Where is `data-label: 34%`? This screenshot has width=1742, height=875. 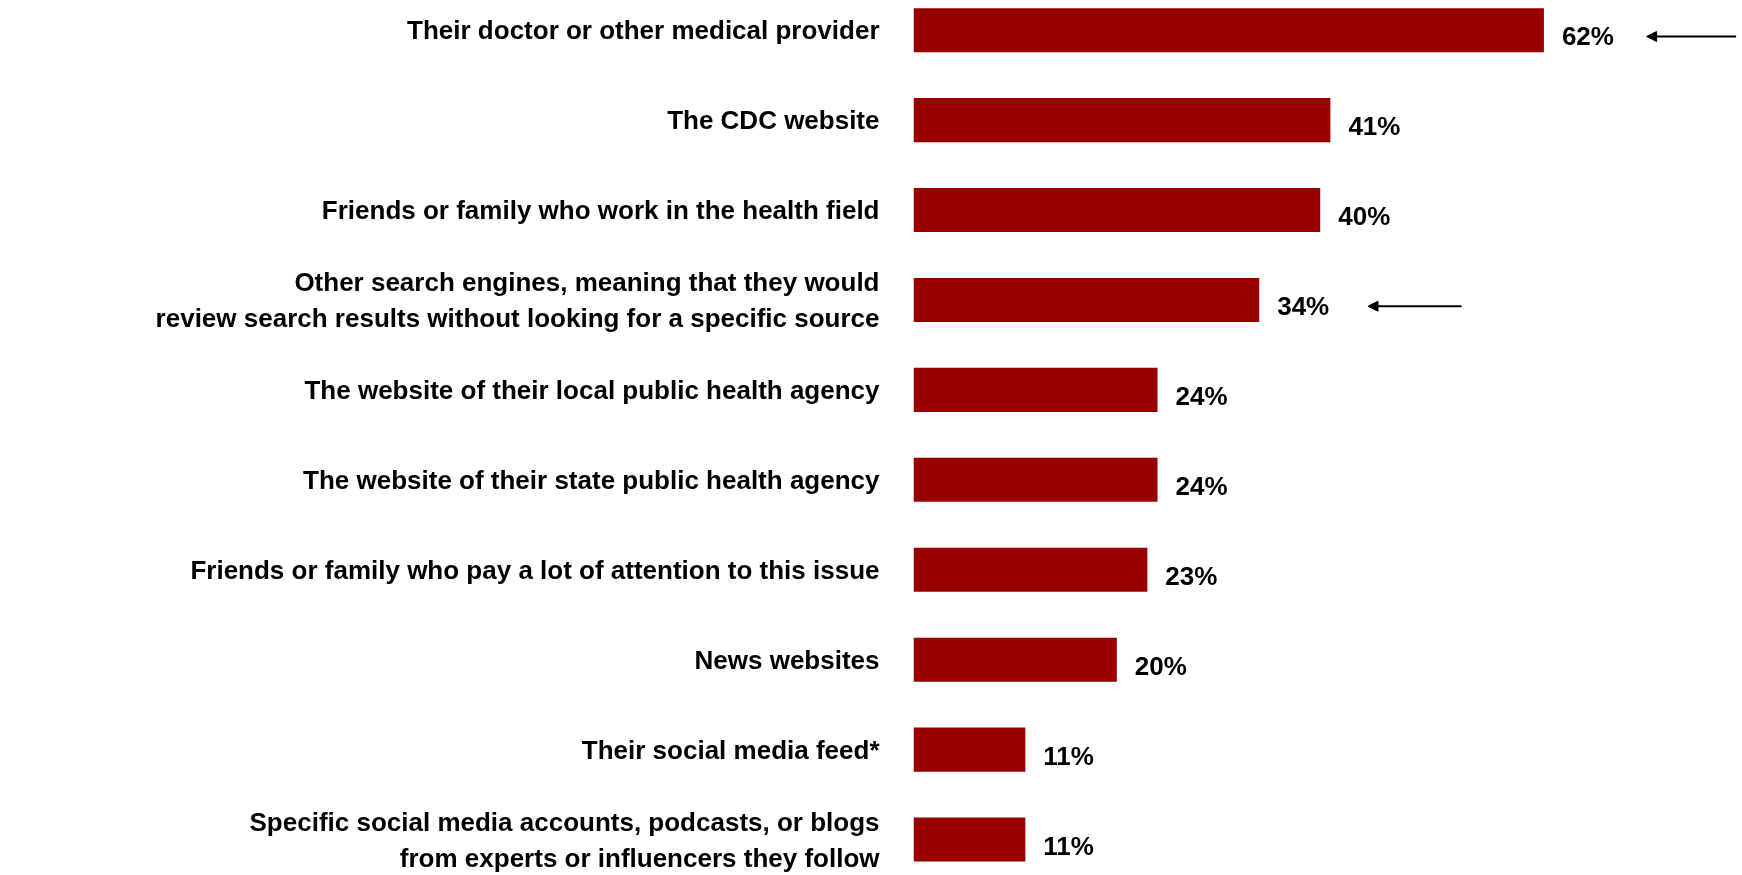
data-label: 34% is located at coordinates (1303, 306).